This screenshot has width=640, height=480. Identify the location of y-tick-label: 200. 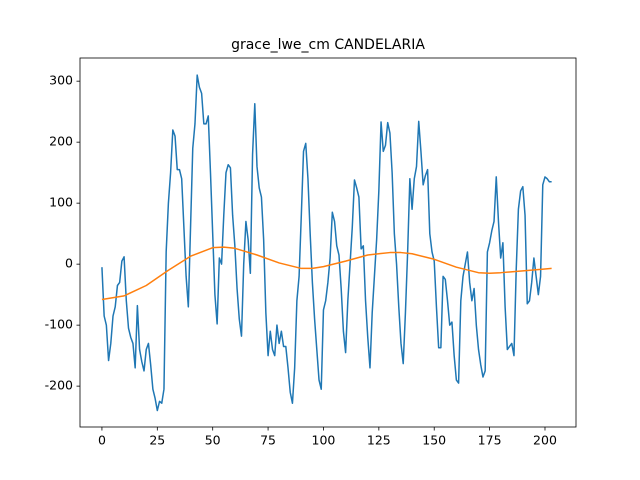
(61, 141).